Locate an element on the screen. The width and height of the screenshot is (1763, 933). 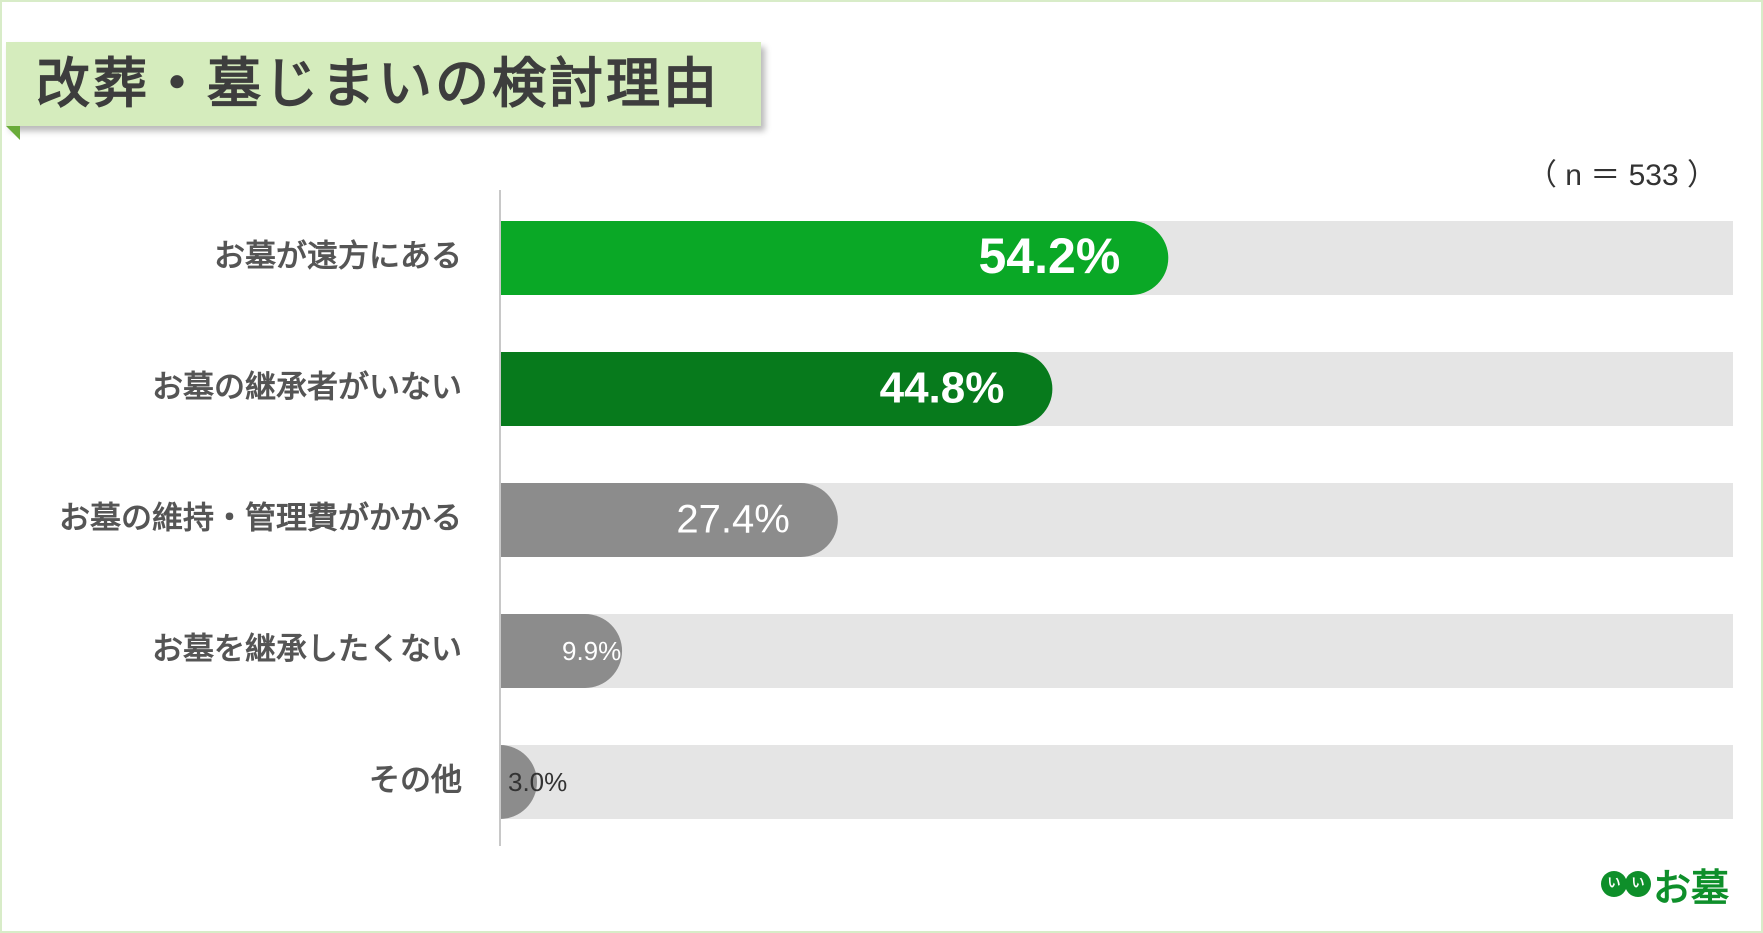
brand-logo: い い お墓 is located at coordinates (1664, 886).